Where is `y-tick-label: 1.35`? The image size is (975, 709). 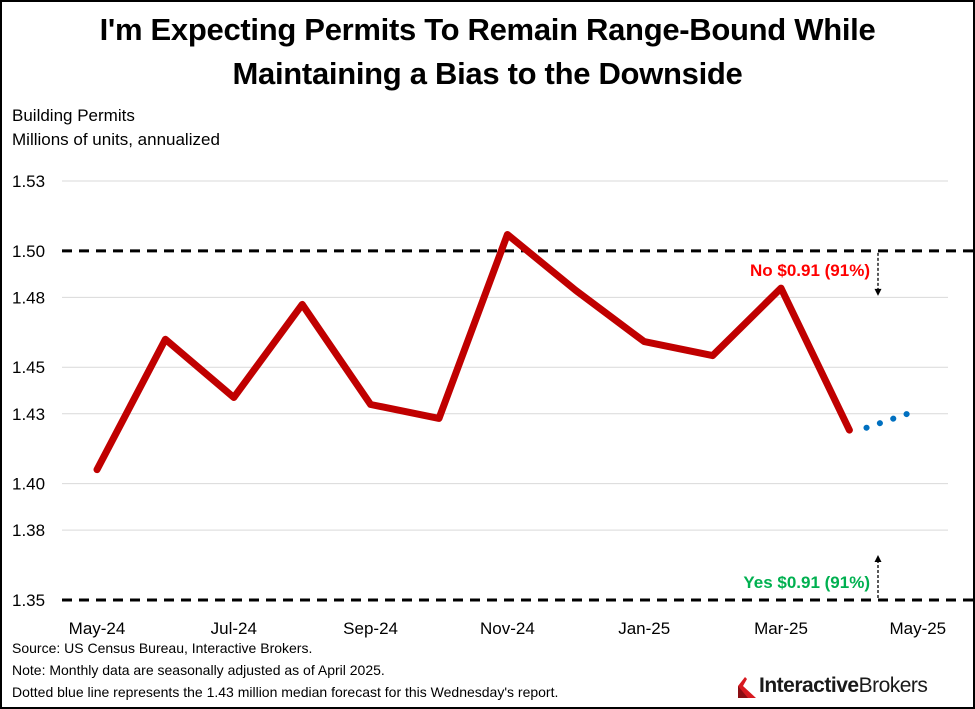
y-tick-label: 1.35 is located at coordinates (28, 600).